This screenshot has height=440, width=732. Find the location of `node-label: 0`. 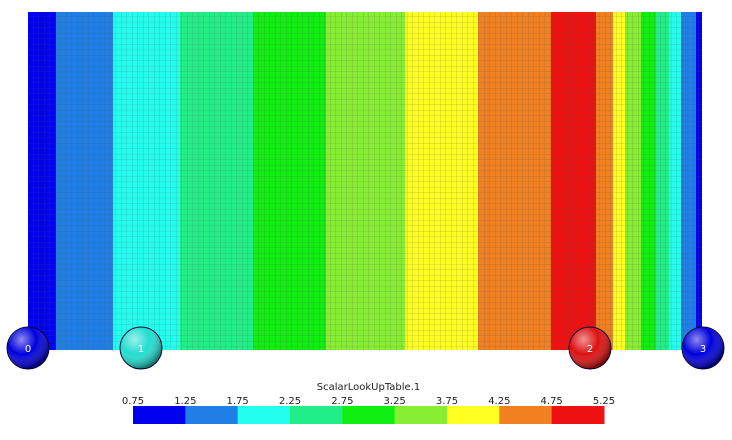

node-label: 0 is located at coordinates (28, 349).